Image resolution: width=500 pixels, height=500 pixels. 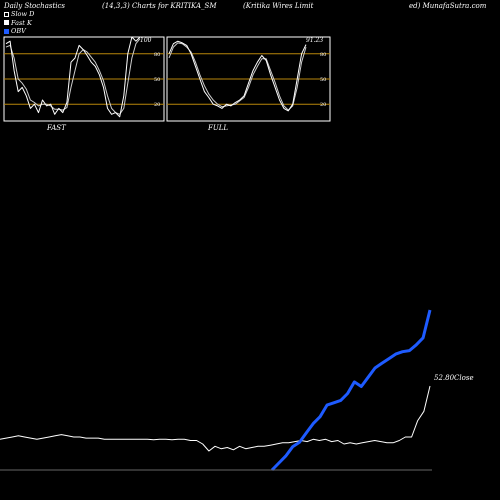 I want to click on fast-panel-title: FAST, so click(x=56, y=128).